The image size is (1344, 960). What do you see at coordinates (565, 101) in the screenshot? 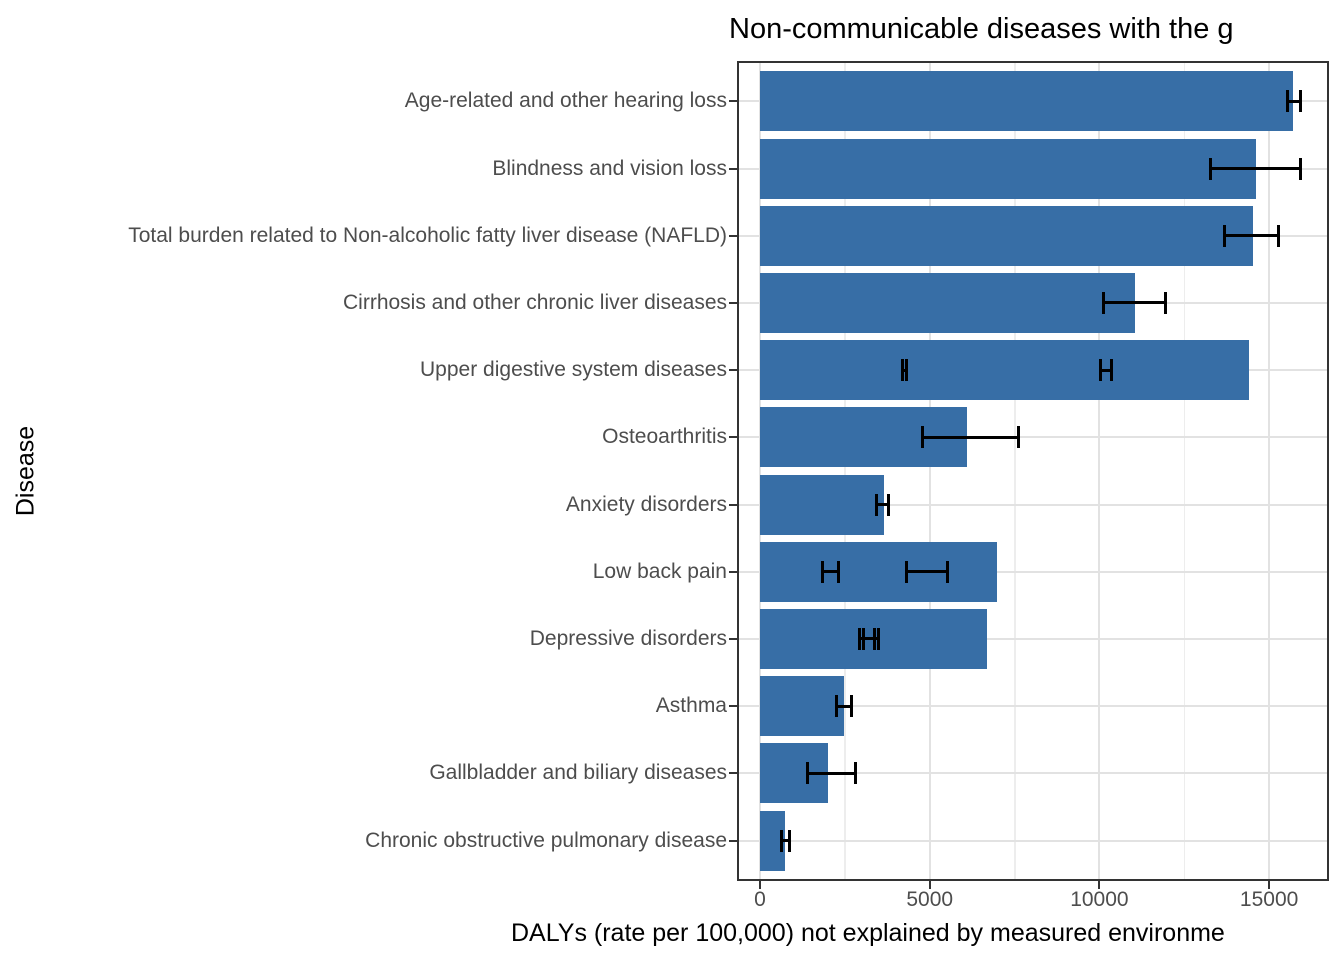
I see `category-label: Age-related and other hearing loss` at bounding box center [565, 101].